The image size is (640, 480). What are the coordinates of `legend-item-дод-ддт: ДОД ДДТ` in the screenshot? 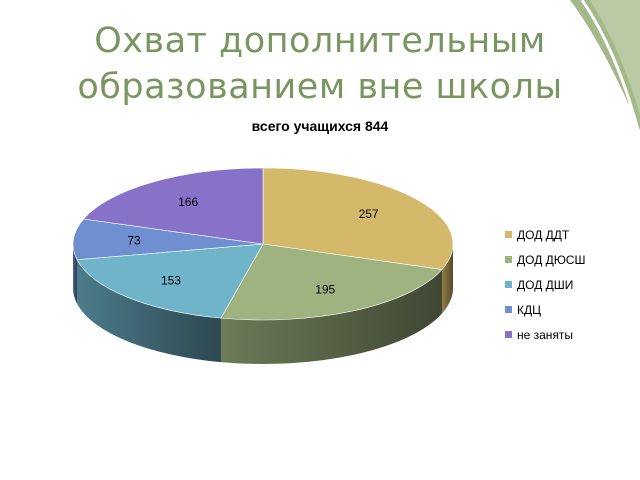 It's located at (545, 234).